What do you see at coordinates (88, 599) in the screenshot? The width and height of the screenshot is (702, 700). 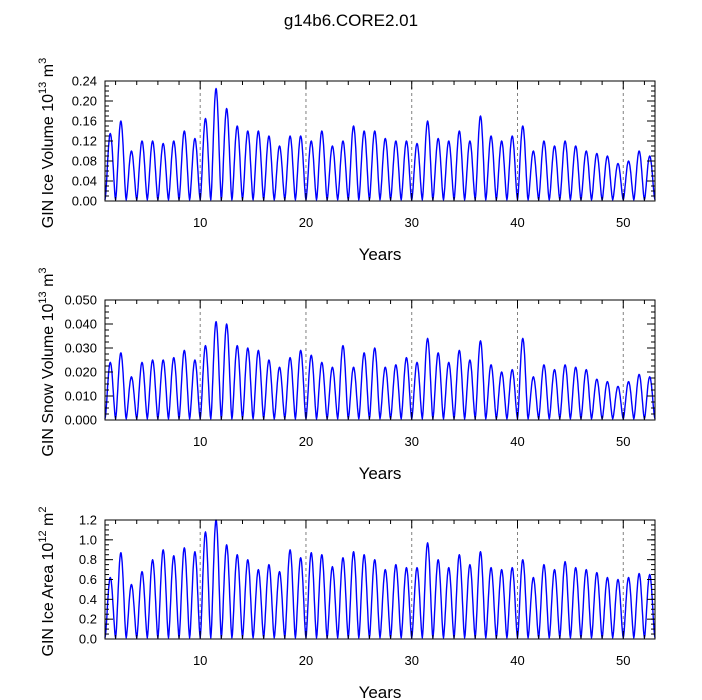 I see `y-tick-label: 0.4` at bounding box center [88, 599].